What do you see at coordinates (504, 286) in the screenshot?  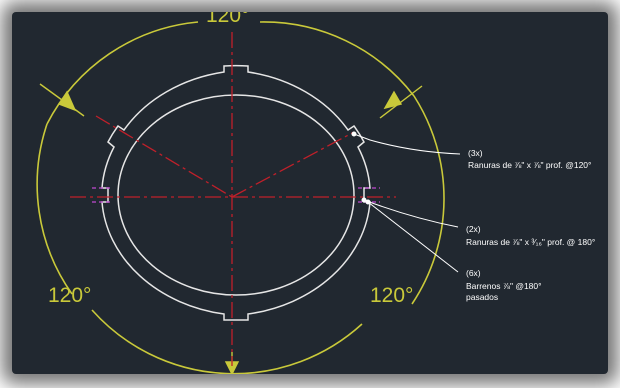 I see `annotation-6x-text: Barrenos ⅞" @180°` at bounding box center [504, 286].